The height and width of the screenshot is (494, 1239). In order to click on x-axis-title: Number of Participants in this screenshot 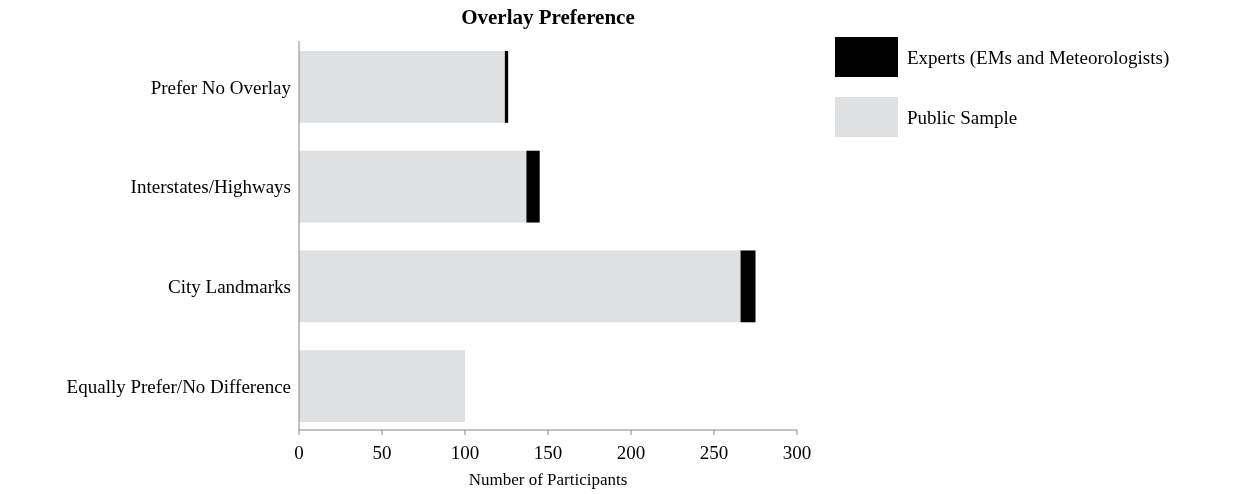, I will do `click(548, 479)`.